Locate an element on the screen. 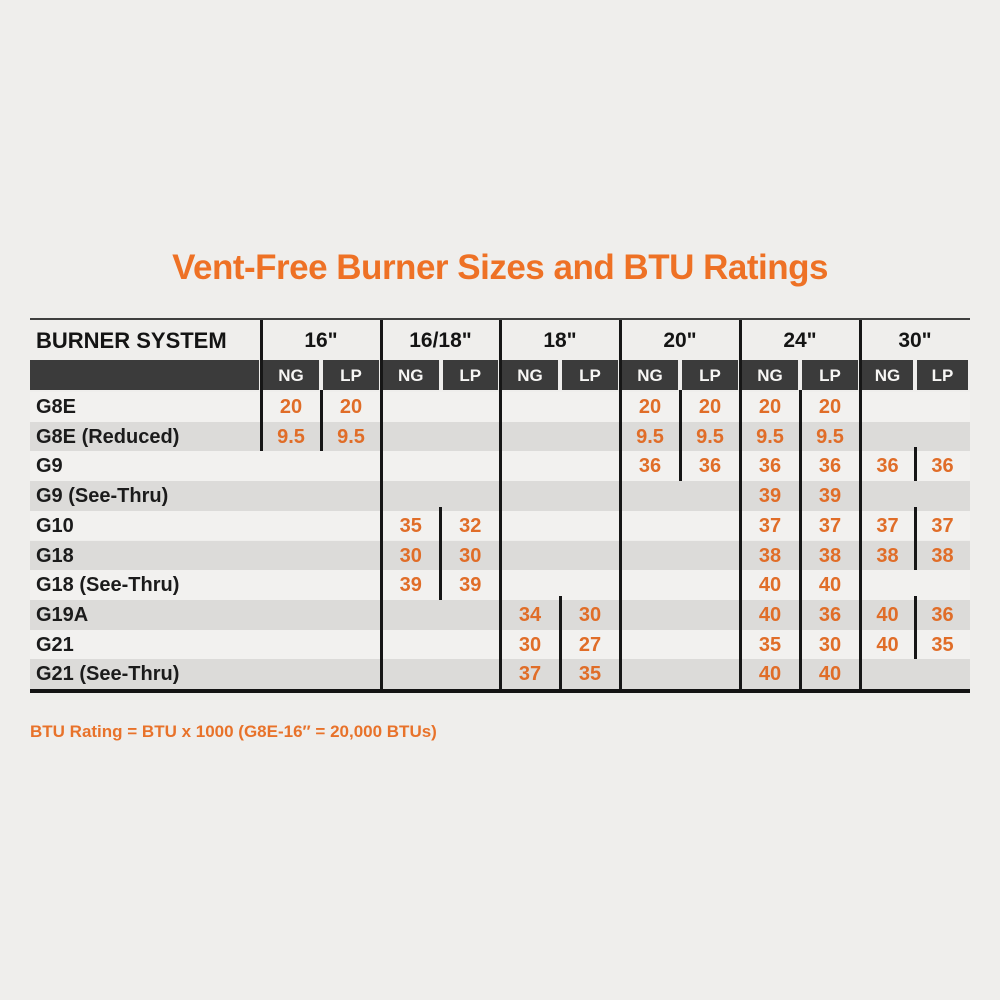 The width and height of the screenshot is (1000, 1000). burner-system-label: G21 is located at coordinates (55, 644).